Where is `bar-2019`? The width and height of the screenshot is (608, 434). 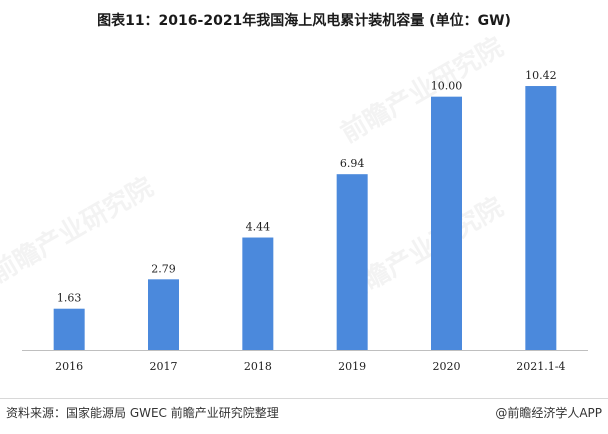 bar-2019 is located at coordinates (352, 262).